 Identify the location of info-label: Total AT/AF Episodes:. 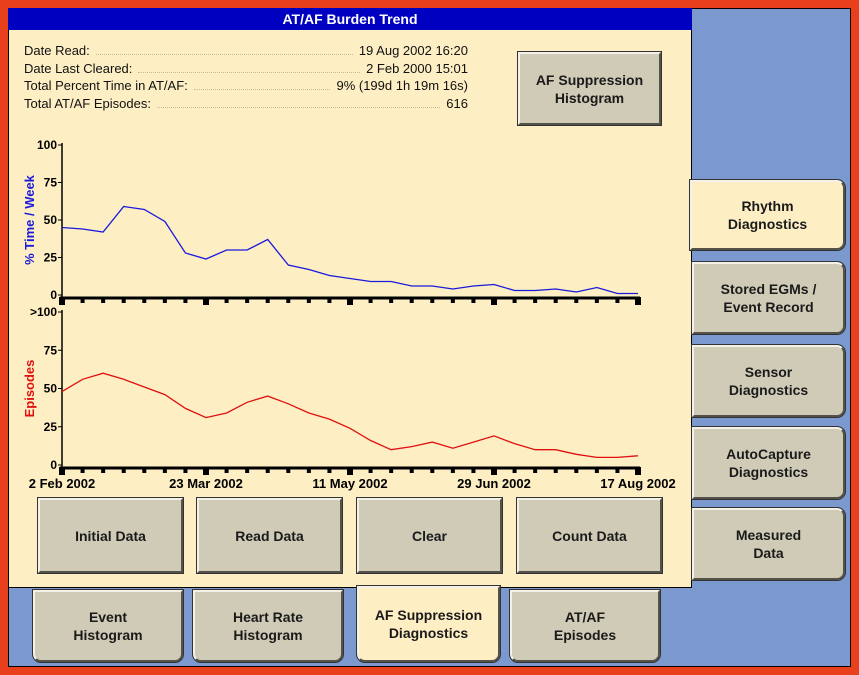
(87, 103).